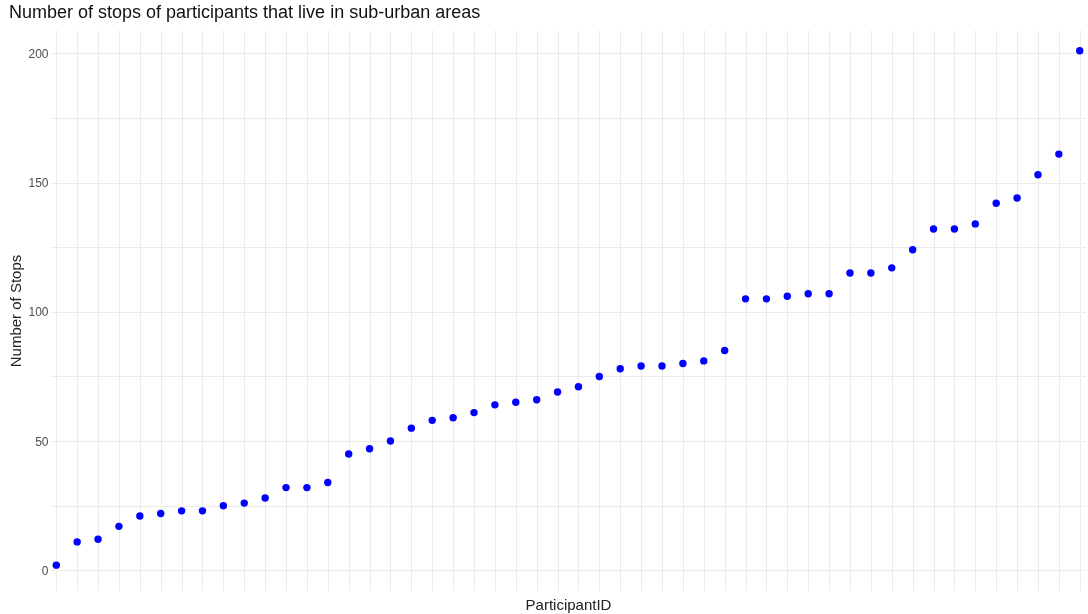 The width and height of the screenshot is (1088, 614). I want to click on y-tick-label: 100, so click(38, 312).